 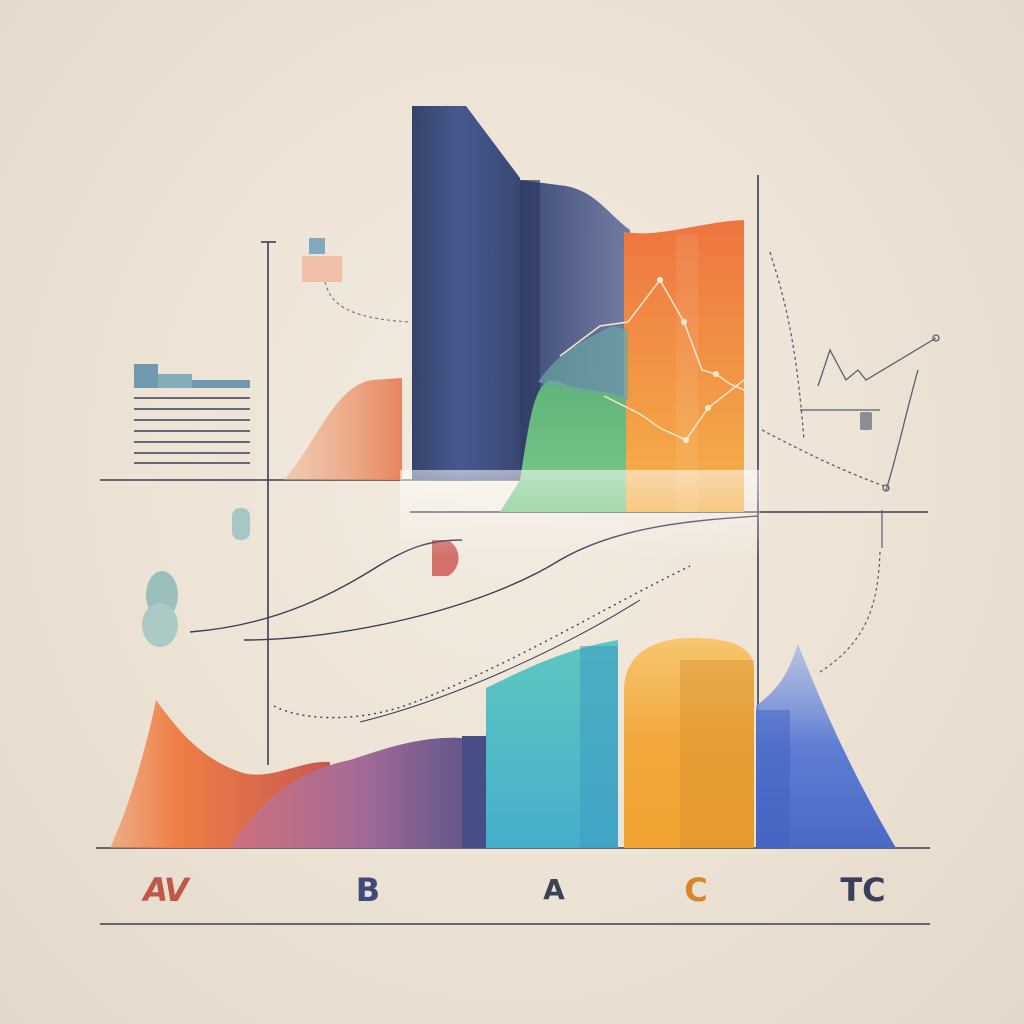 What do you see at coordinates (580, 515) in the screenshot?
I see `mist-overlay` at bounding box center [580, 515].